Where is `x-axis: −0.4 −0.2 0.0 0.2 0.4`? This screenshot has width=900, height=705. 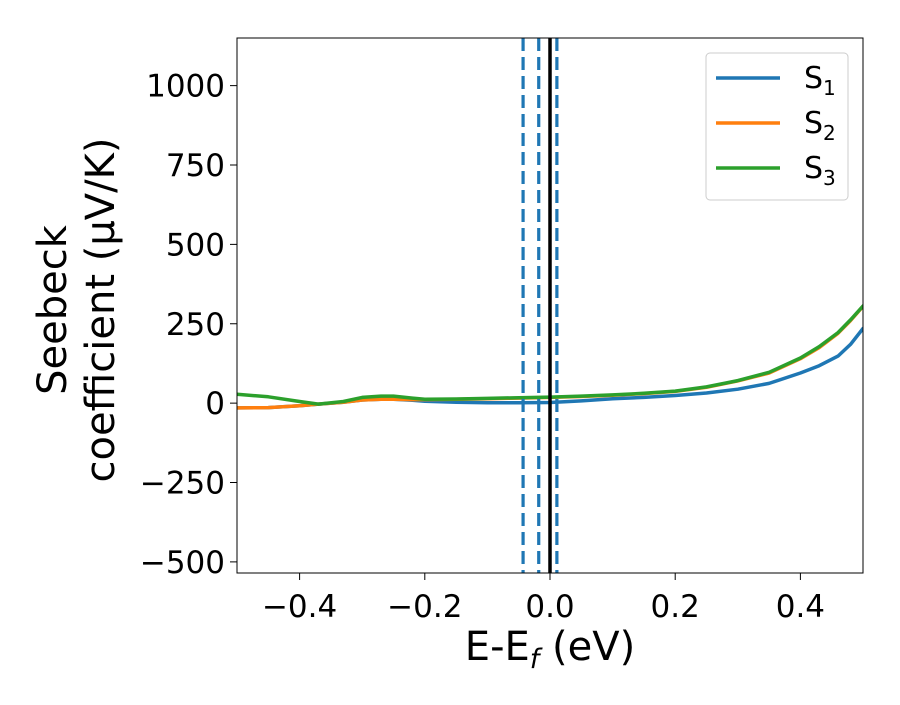 x-axis: −0.4 −0.2 0.0 0.2 0.4 is located at coordinates (543, 599).